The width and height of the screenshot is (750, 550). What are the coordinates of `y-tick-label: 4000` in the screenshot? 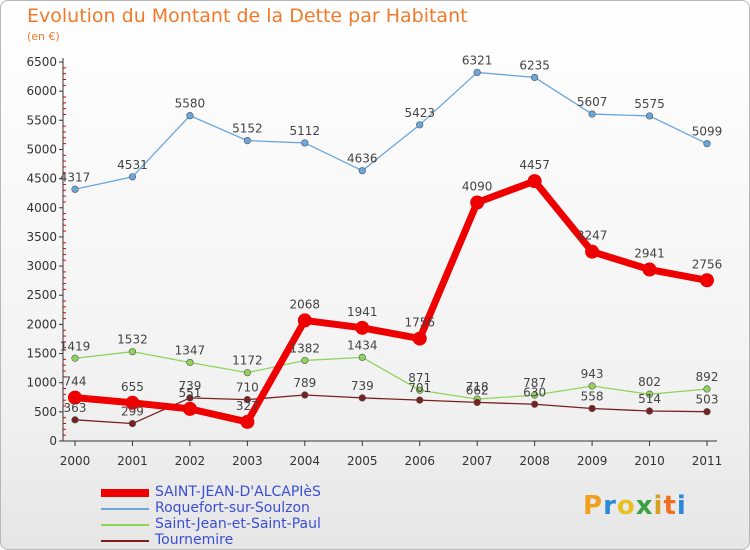 It's located at (41, 208).